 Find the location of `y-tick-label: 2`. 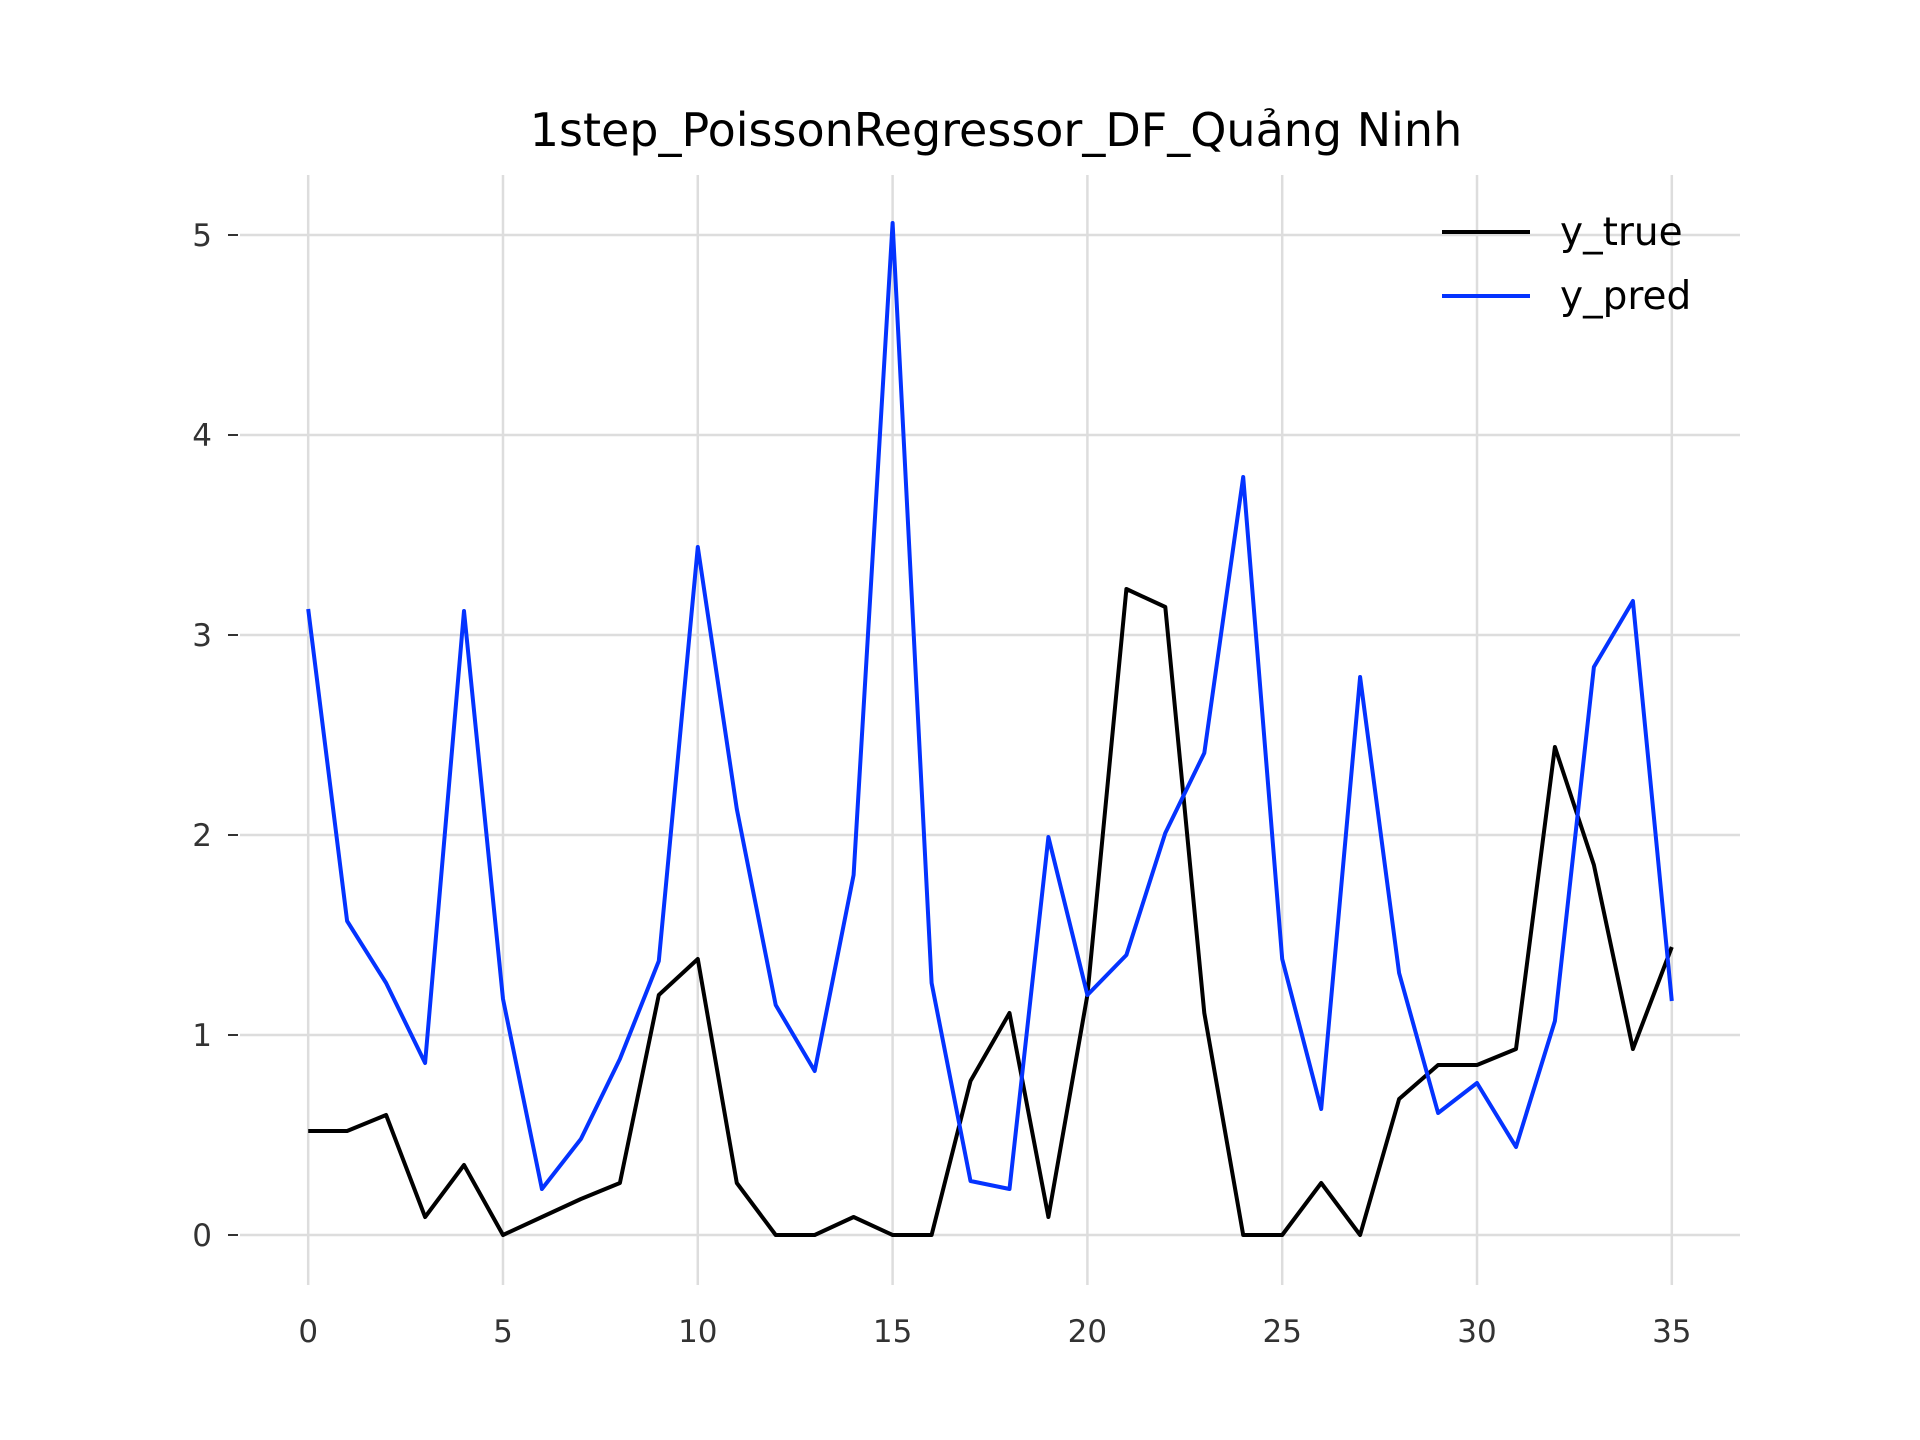

y-tick-label: 2 is located at coordinates (202, 836).